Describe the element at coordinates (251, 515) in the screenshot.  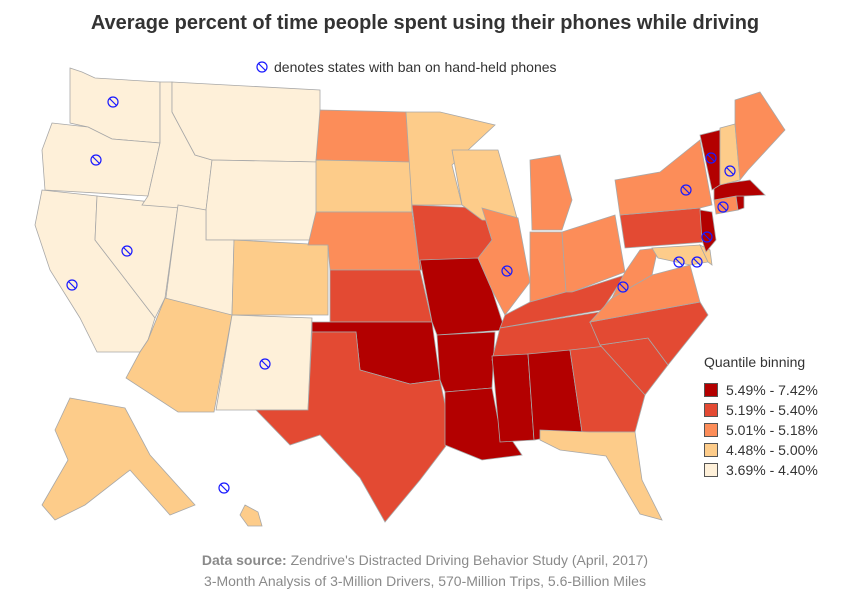
I see `state-hawaii` at that location.